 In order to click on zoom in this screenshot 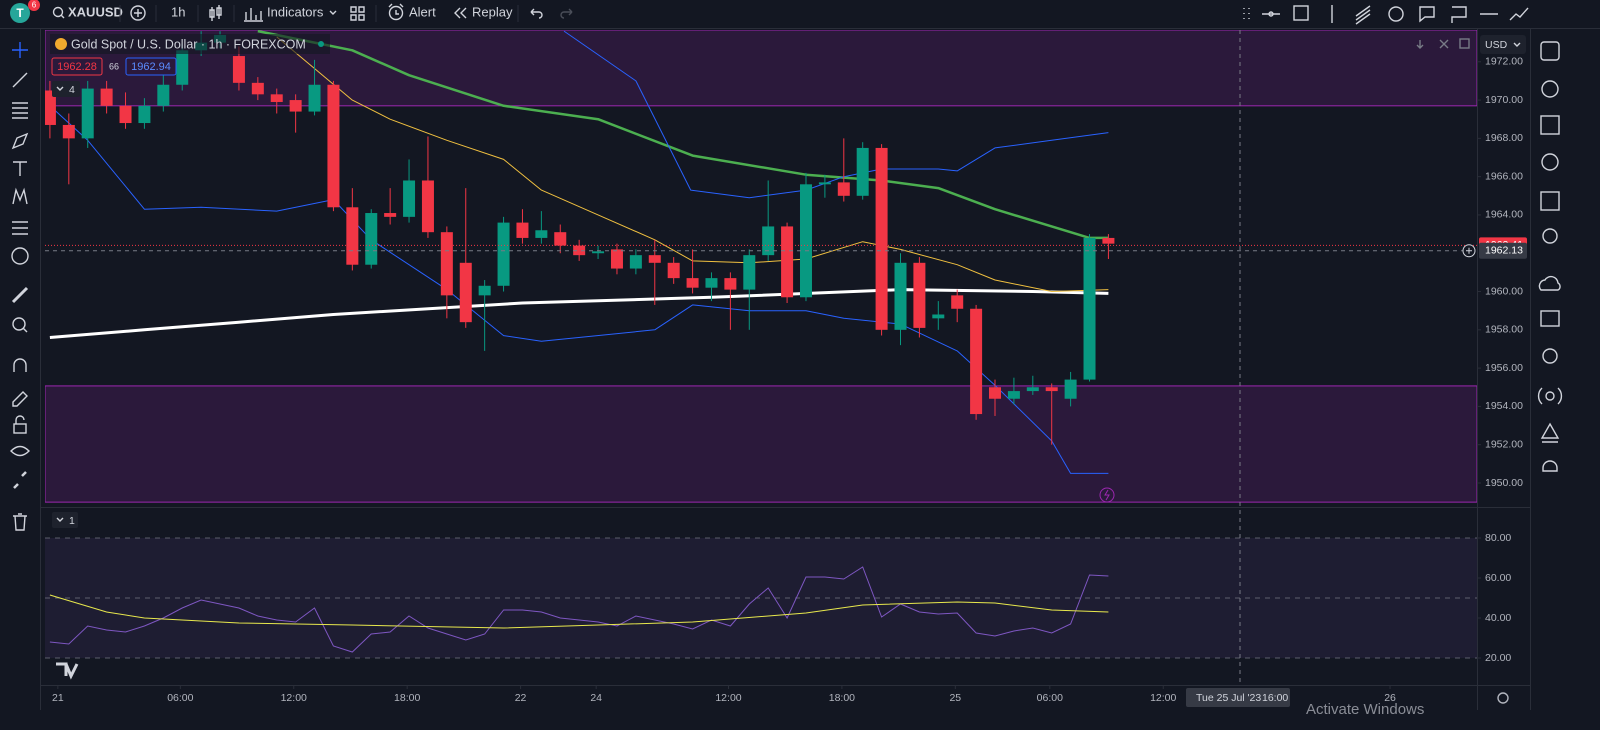, I will do `click(19, 324)`.